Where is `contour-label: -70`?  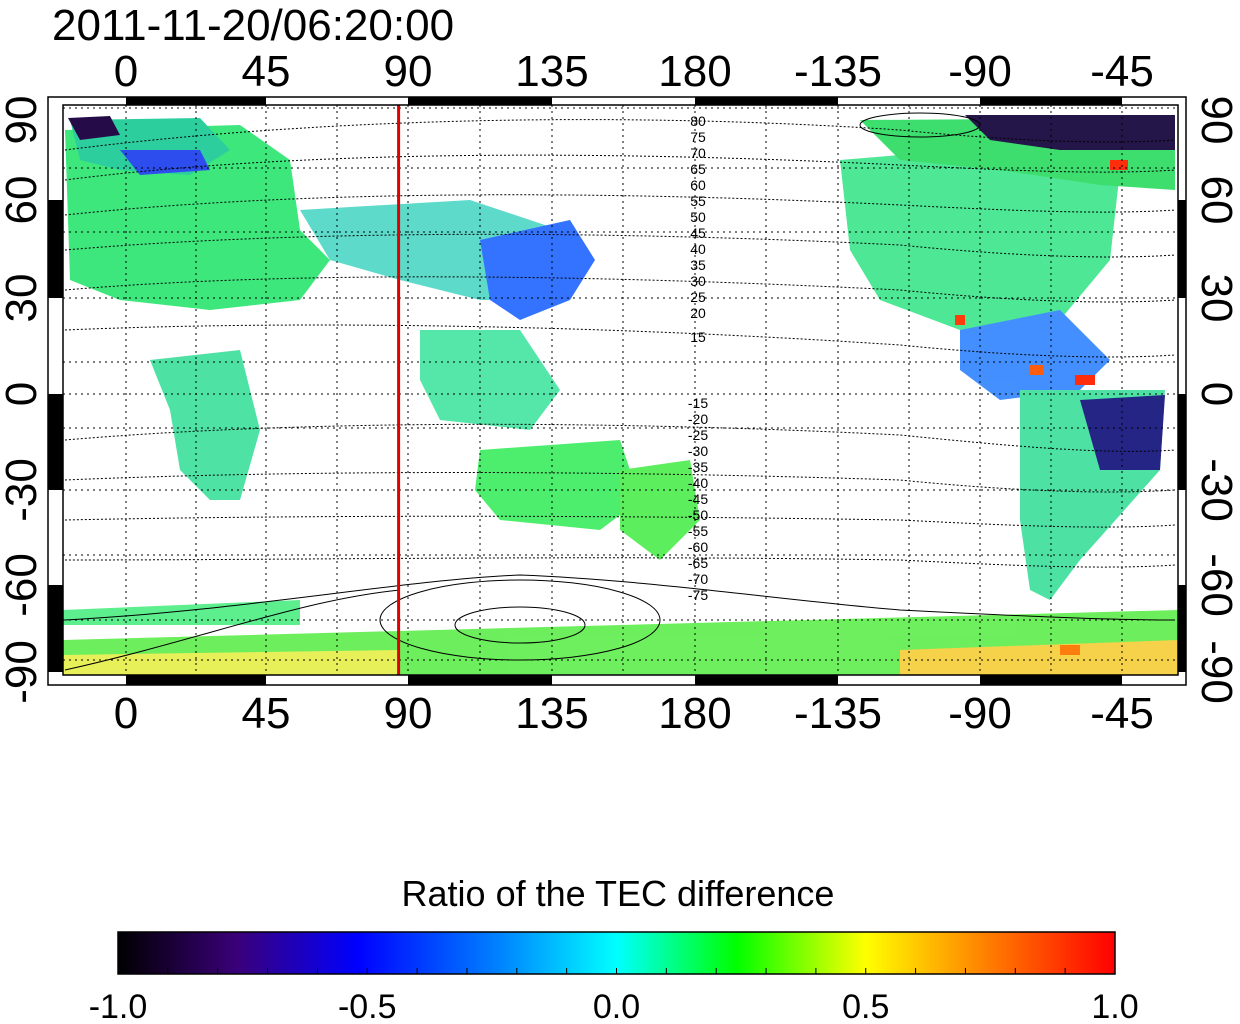
contour-label: -70 is located at coordinates (698, 579).